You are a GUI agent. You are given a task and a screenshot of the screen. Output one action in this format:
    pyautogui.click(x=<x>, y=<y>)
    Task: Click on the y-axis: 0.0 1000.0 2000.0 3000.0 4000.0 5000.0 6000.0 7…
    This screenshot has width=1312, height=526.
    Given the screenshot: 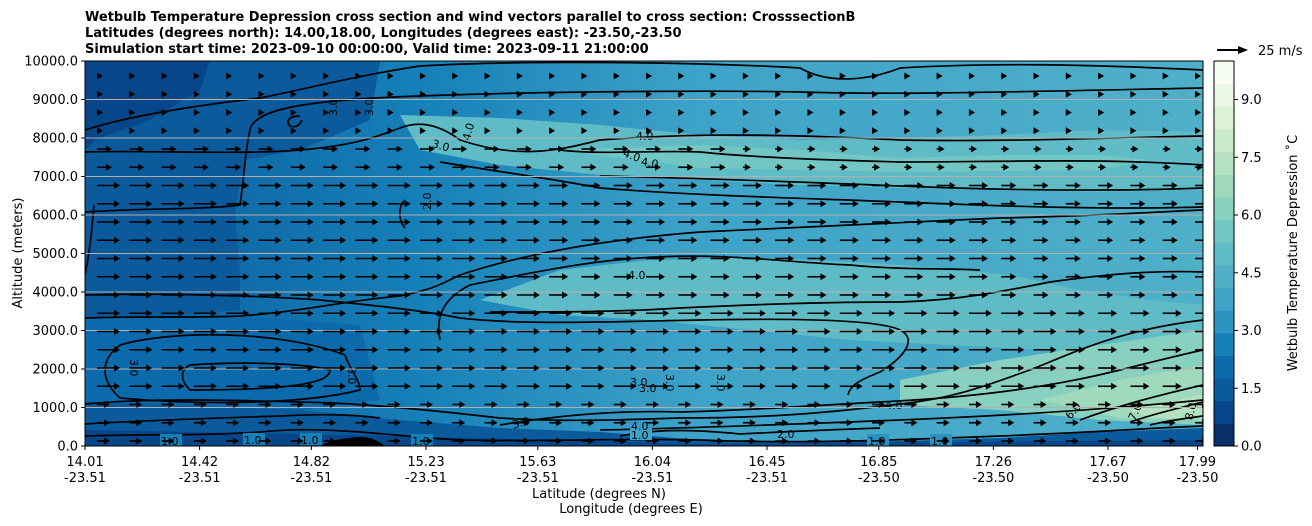 What is the action you would take?
    pyautogui.click(x=54, y=255)
    